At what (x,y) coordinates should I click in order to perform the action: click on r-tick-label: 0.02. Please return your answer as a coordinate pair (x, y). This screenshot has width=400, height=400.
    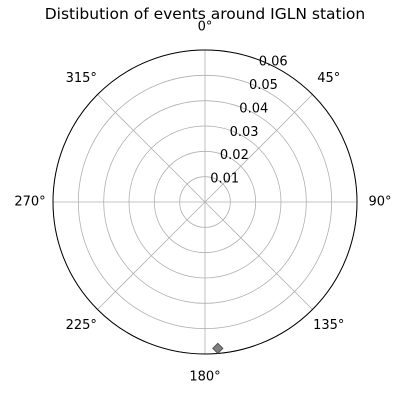
    Looking at the image, I should click on (234, 155).